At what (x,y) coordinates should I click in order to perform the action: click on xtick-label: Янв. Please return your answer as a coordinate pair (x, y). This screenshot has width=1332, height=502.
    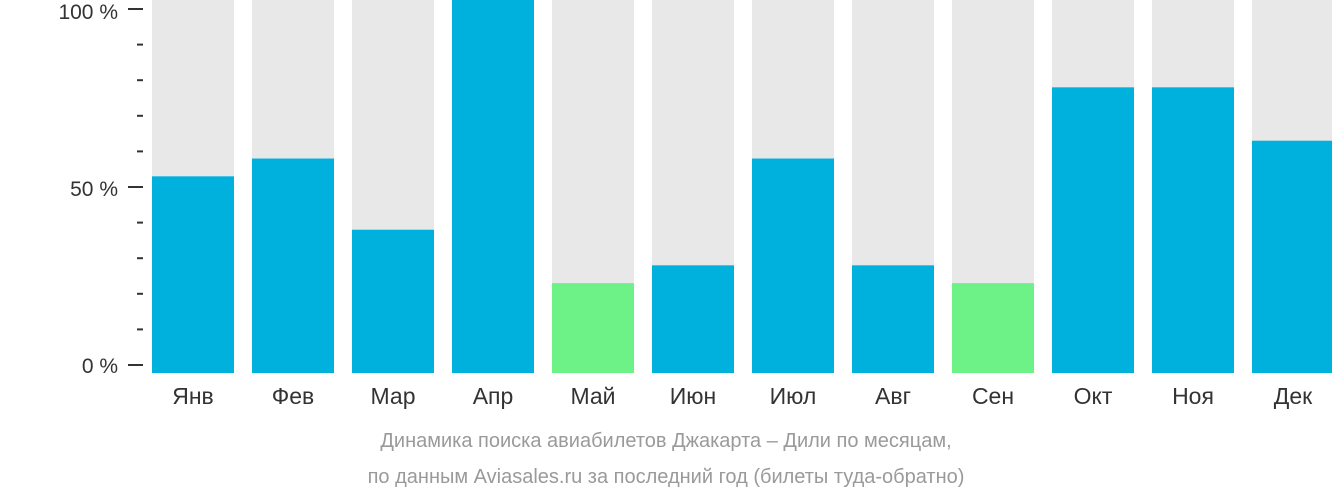
    Looking at the image, I should click on (193, 396).